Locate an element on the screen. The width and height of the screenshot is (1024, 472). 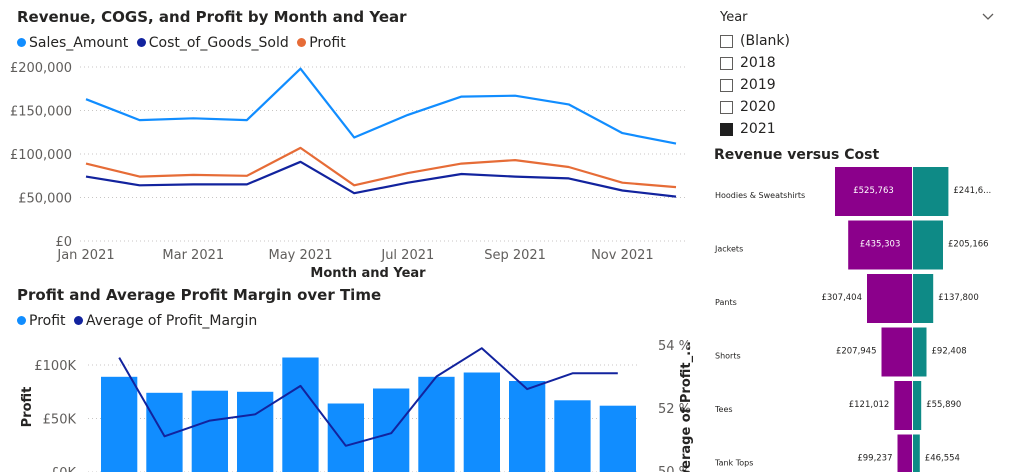
series-line-profit is located at coordinates (381, 167).